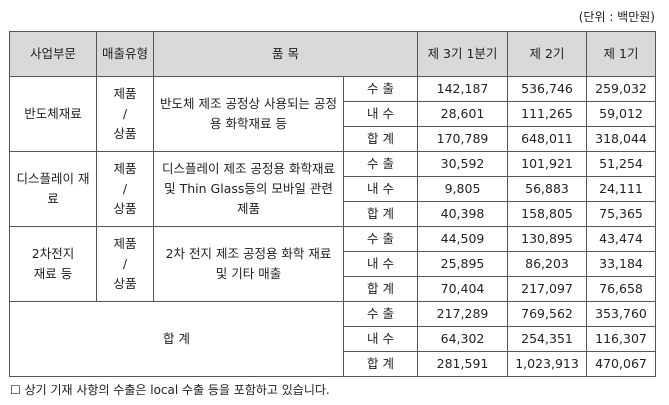  I want to click on item-description-cell: 반도체 제조 공정상 사용되는 공정용 화학재료 등, so click(248, 114).